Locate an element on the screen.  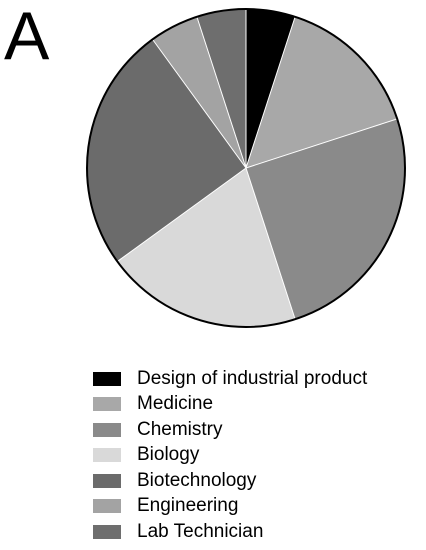
legend-label: Lab Technician is located at coordinates (200, 531).